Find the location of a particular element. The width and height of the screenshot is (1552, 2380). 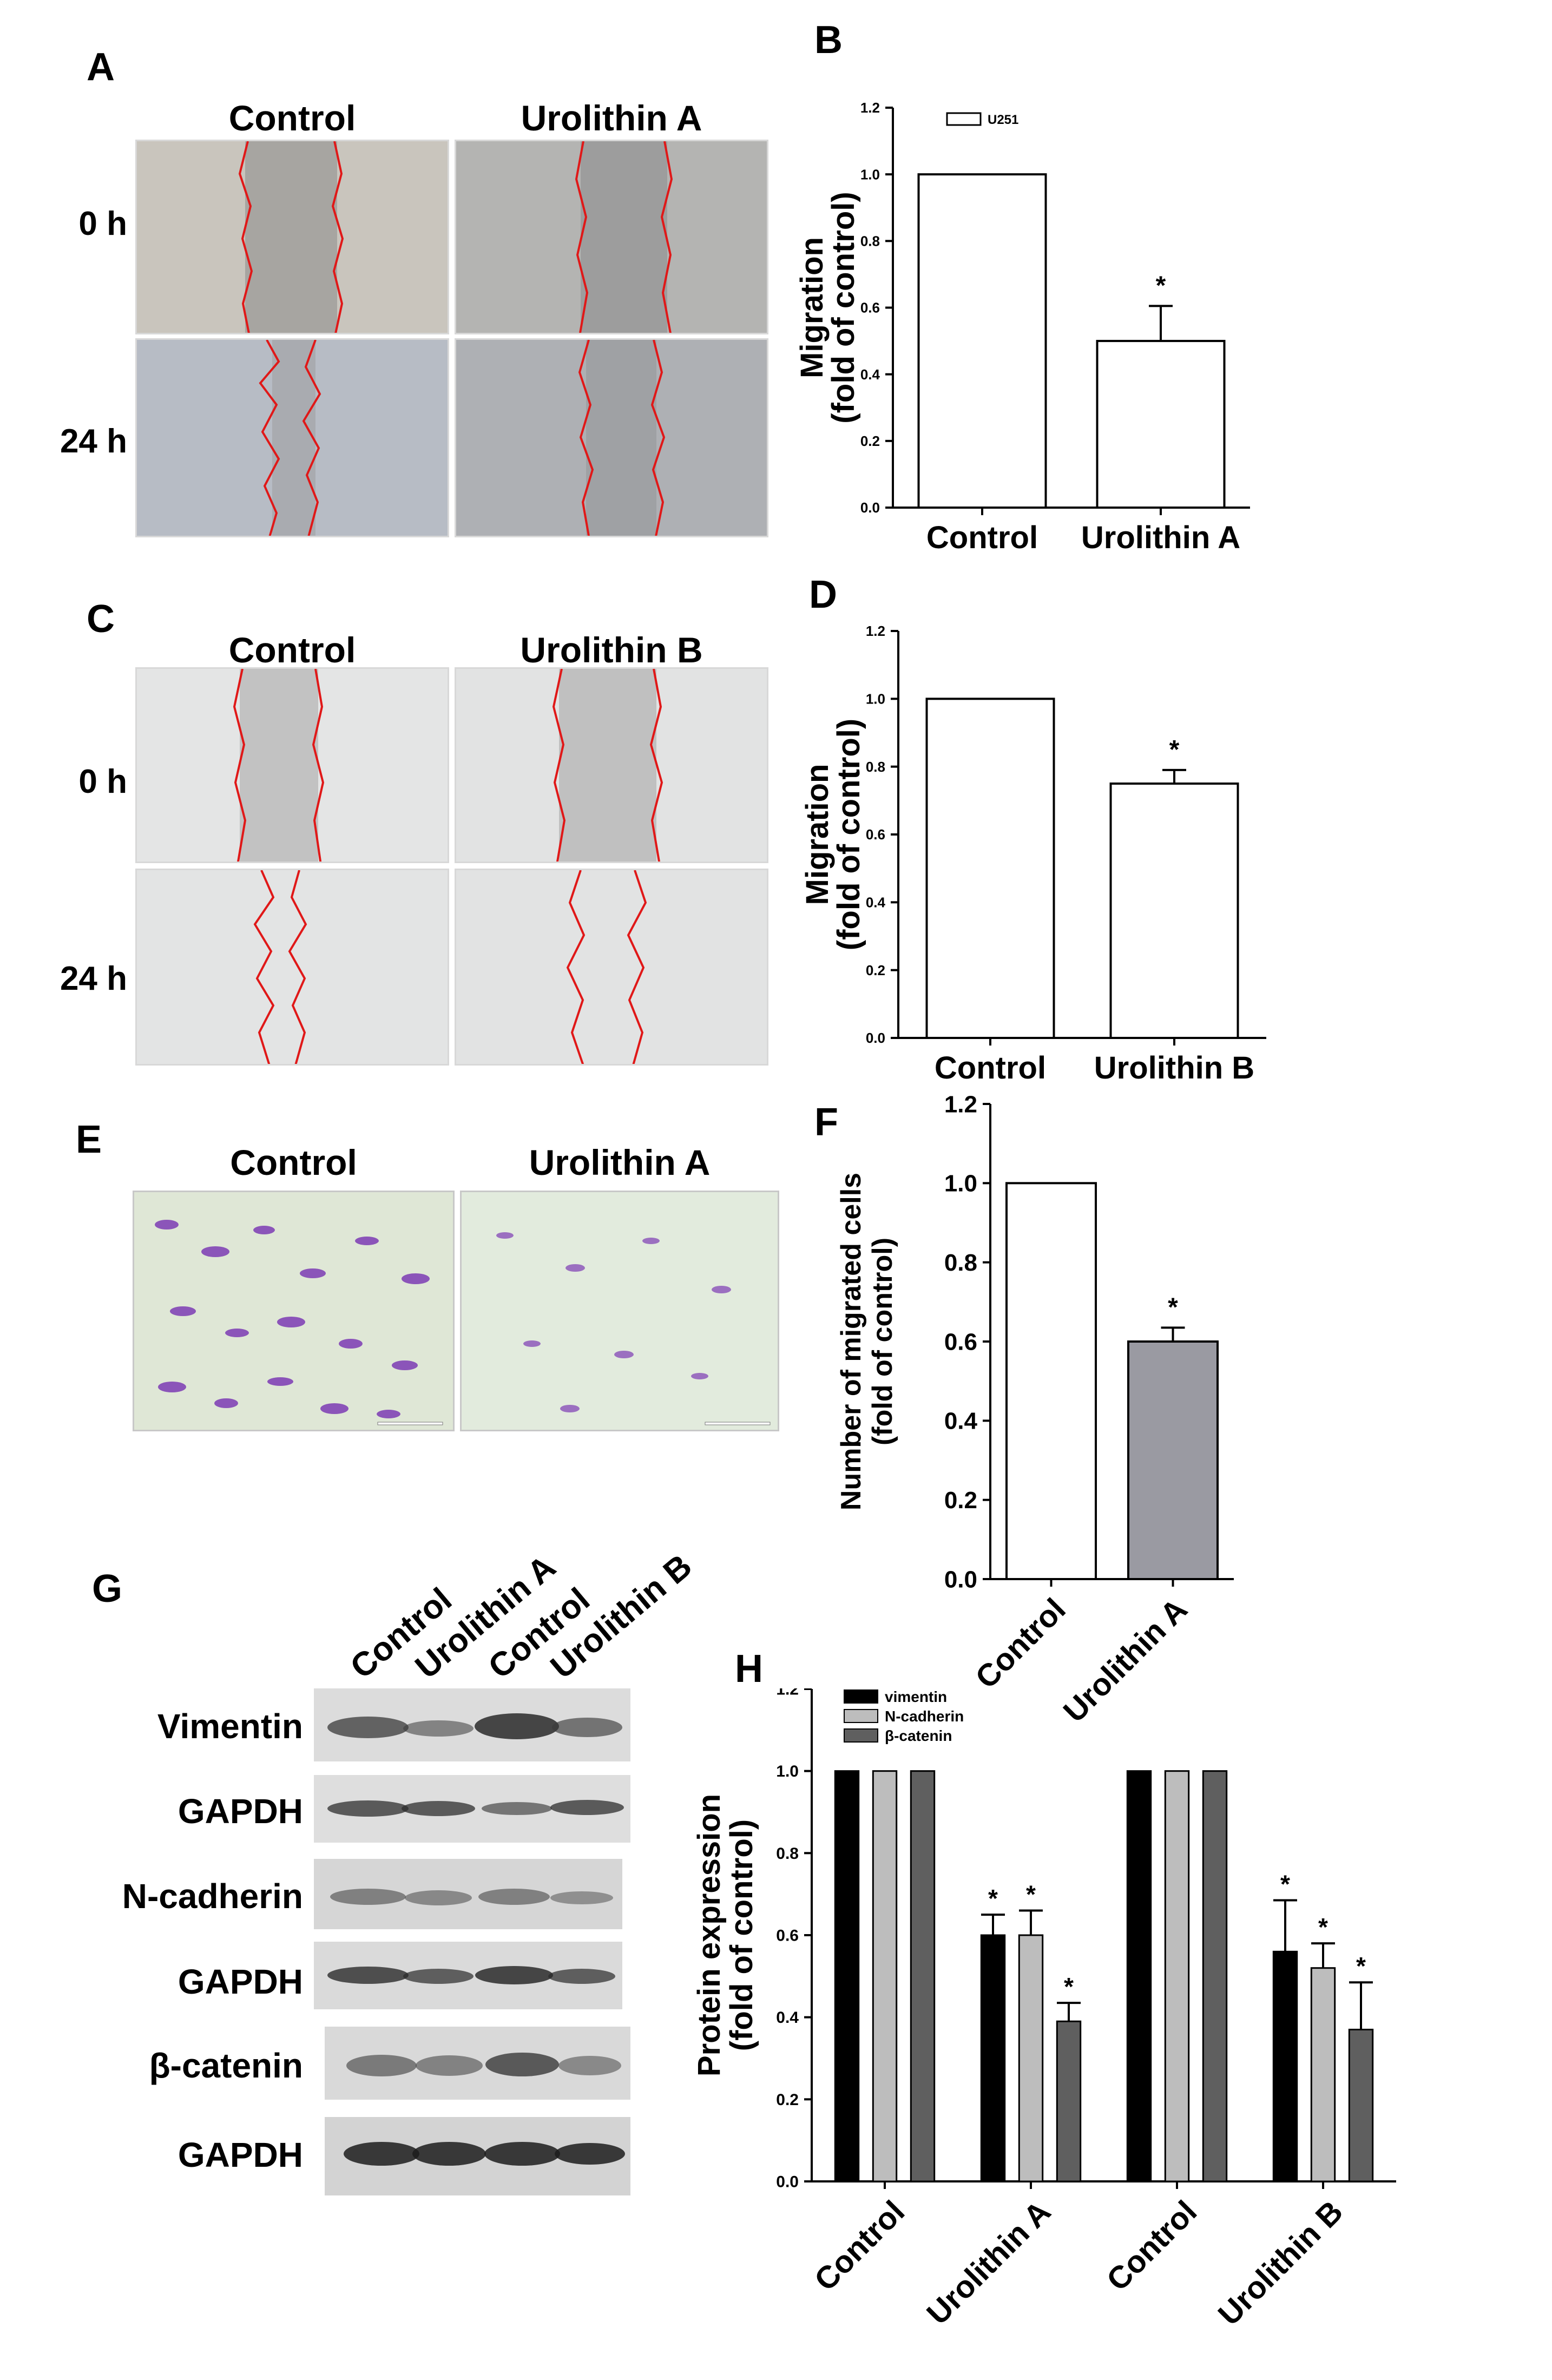

chart-D-ytick-label: 0.2 is located at coordinates (875, 970).